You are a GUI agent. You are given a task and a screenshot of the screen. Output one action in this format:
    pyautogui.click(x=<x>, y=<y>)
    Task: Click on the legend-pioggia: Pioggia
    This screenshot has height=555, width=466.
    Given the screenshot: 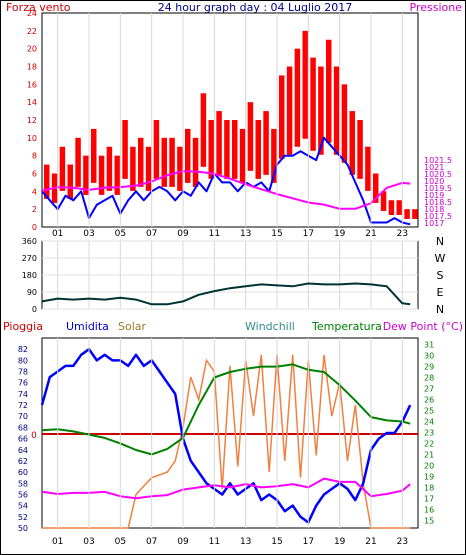 What is the action you would take?
    pyautogui.click(x=23, y=326)
    